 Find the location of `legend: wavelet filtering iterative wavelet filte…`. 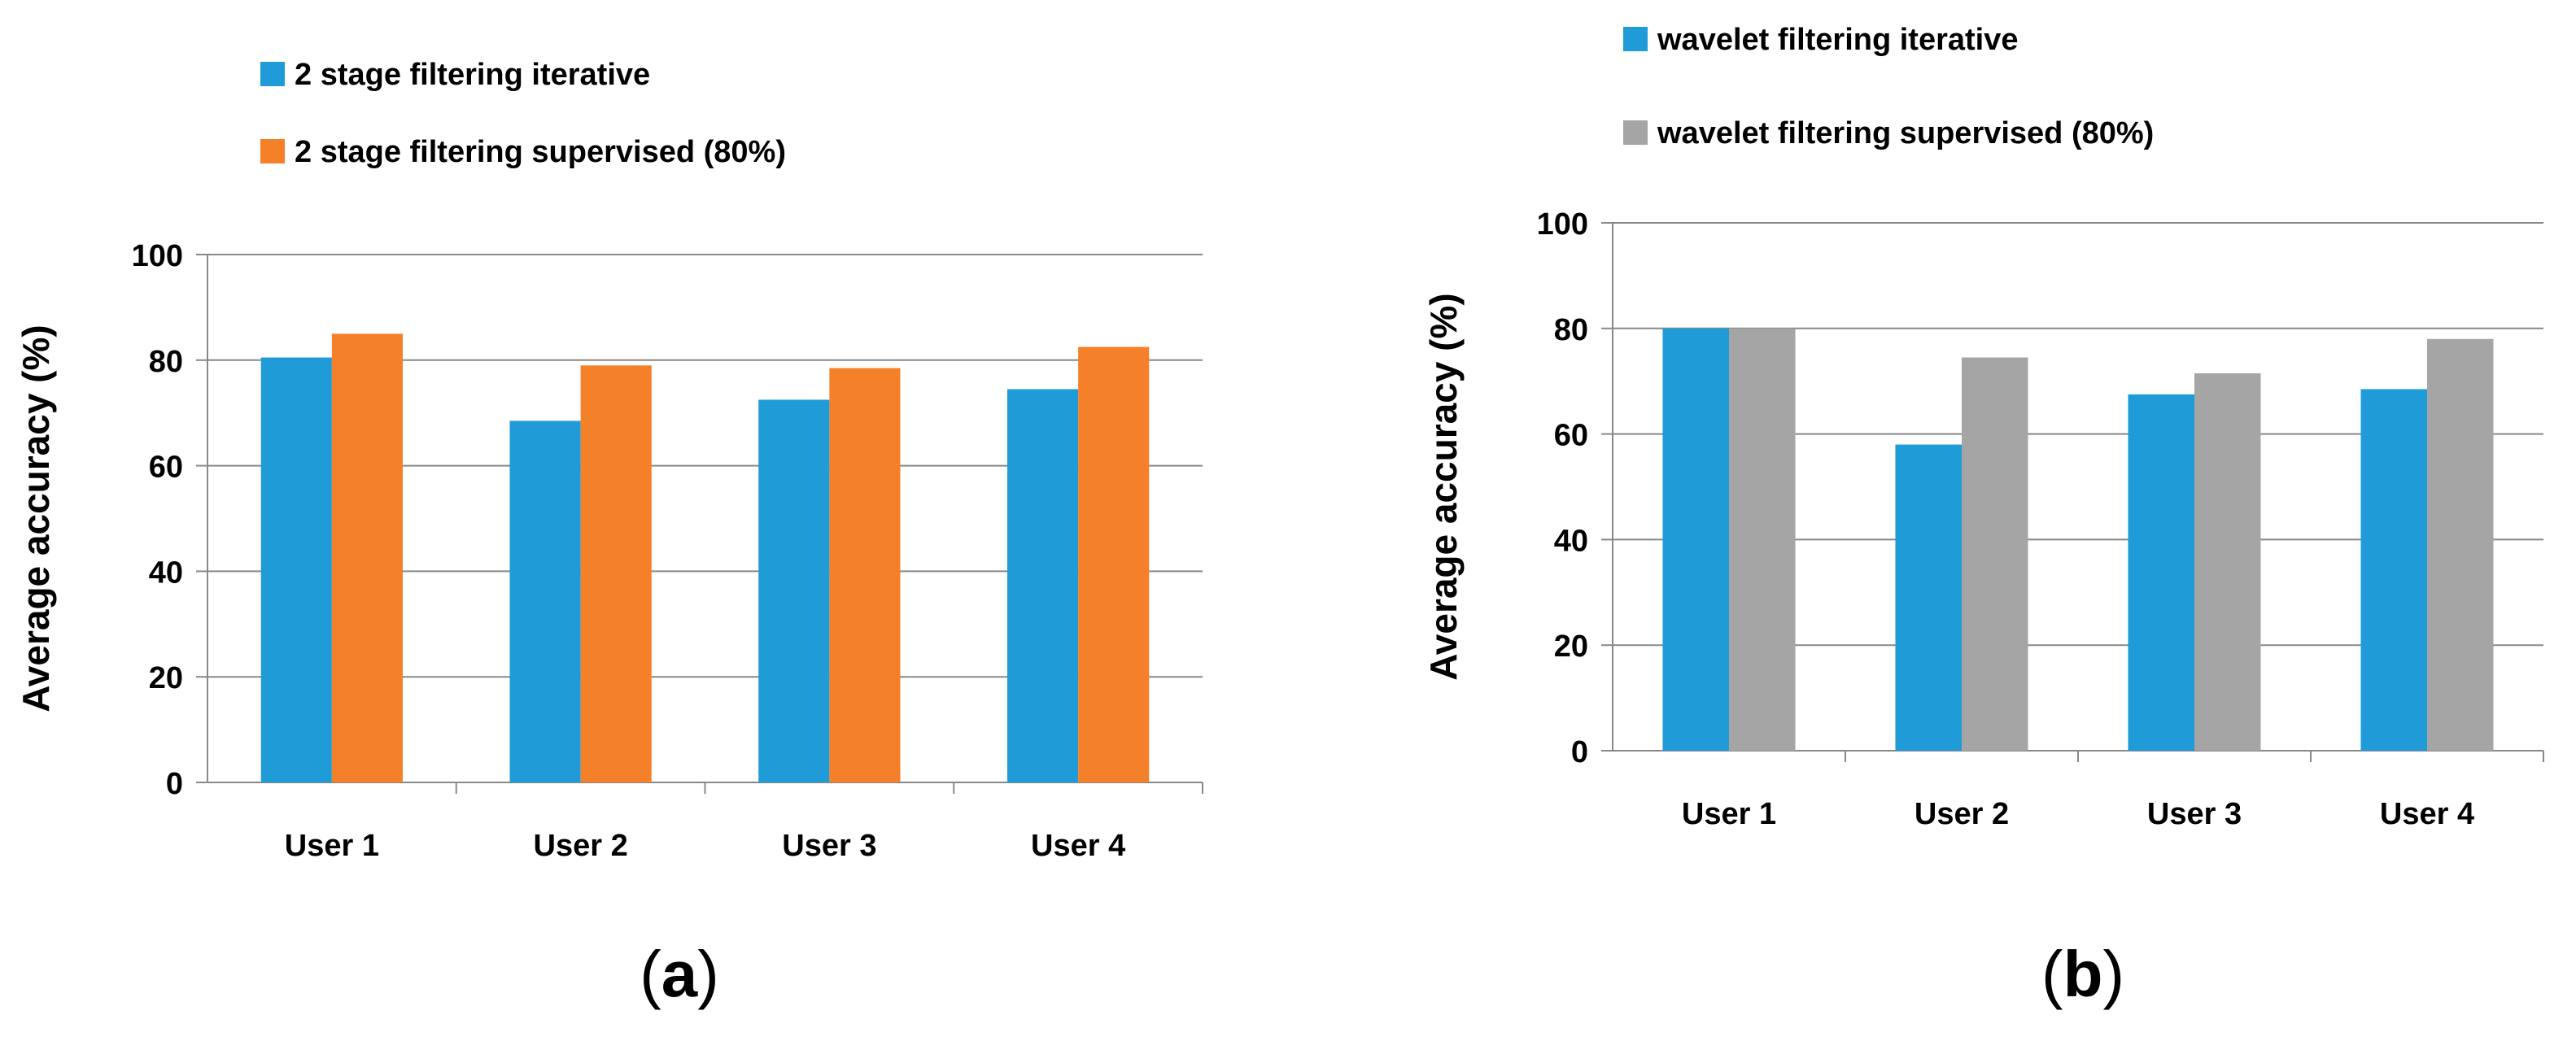

legend: wavelet filtering iterative wavelet filte… is located at coordinates (1888, 86).